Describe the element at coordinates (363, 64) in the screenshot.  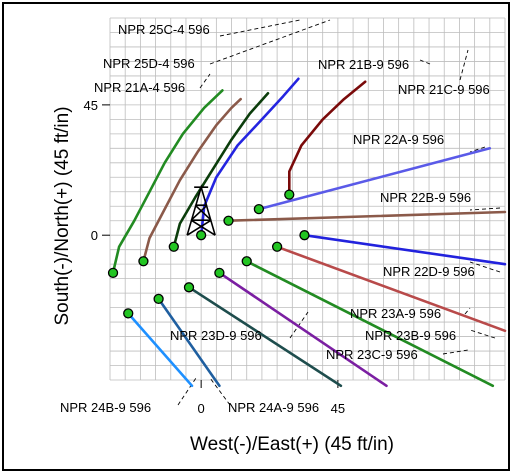
I see `series-label: NPR 21B-9 596` at that location.